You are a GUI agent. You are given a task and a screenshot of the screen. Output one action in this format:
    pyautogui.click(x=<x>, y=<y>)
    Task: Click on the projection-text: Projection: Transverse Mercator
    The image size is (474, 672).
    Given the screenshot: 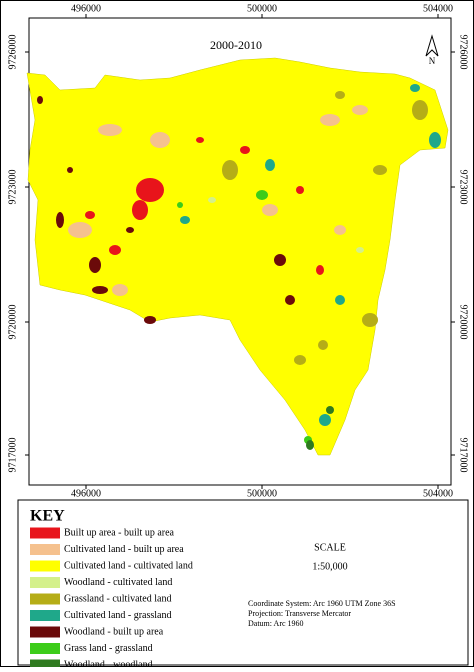 What is the action you would take?
    pyautogui.click(x=299, y=613)
    